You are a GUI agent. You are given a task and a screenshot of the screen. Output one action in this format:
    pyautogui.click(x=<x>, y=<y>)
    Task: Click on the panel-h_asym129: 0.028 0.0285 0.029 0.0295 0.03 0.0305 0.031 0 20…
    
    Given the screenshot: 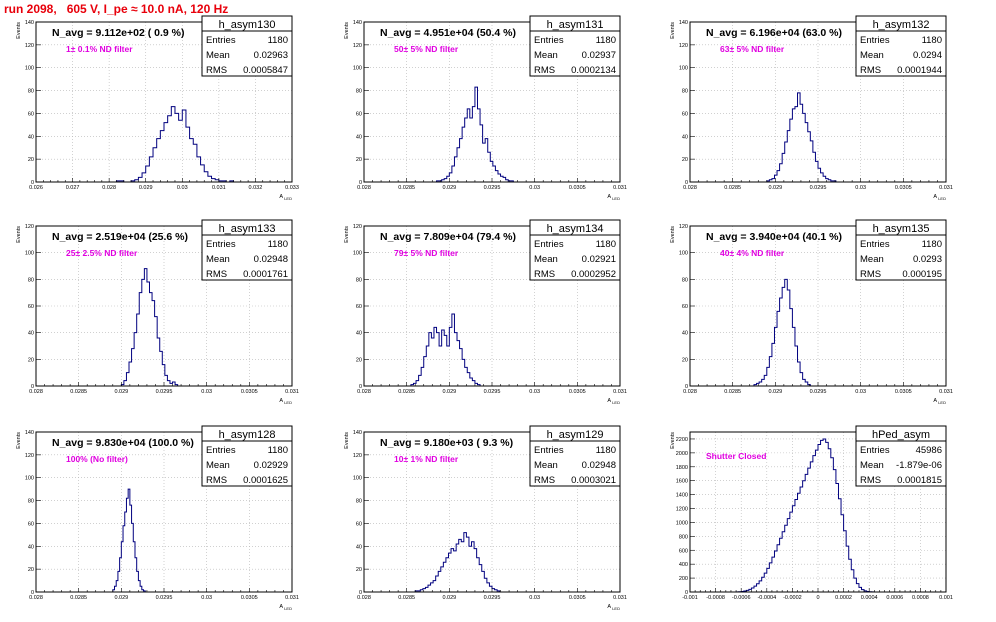 What is the action you would take?
    pyautogui.click(x=485, y=518)
    